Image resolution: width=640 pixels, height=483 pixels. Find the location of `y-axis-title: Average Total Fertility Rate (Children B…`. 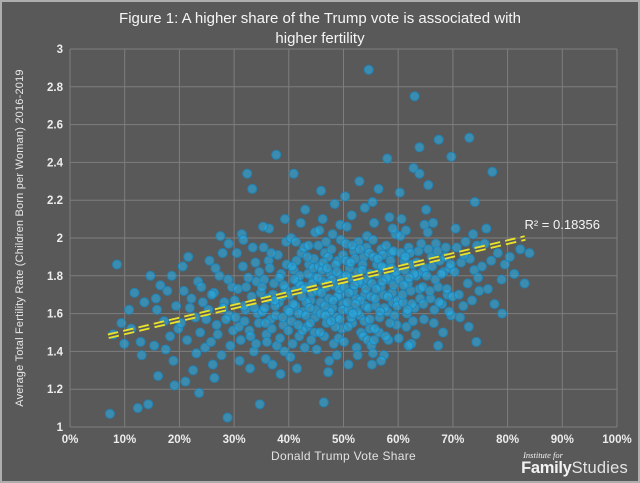

y-axis-title: Average Total Fertility Rate (Children B… is located at coordinates (20, 238).